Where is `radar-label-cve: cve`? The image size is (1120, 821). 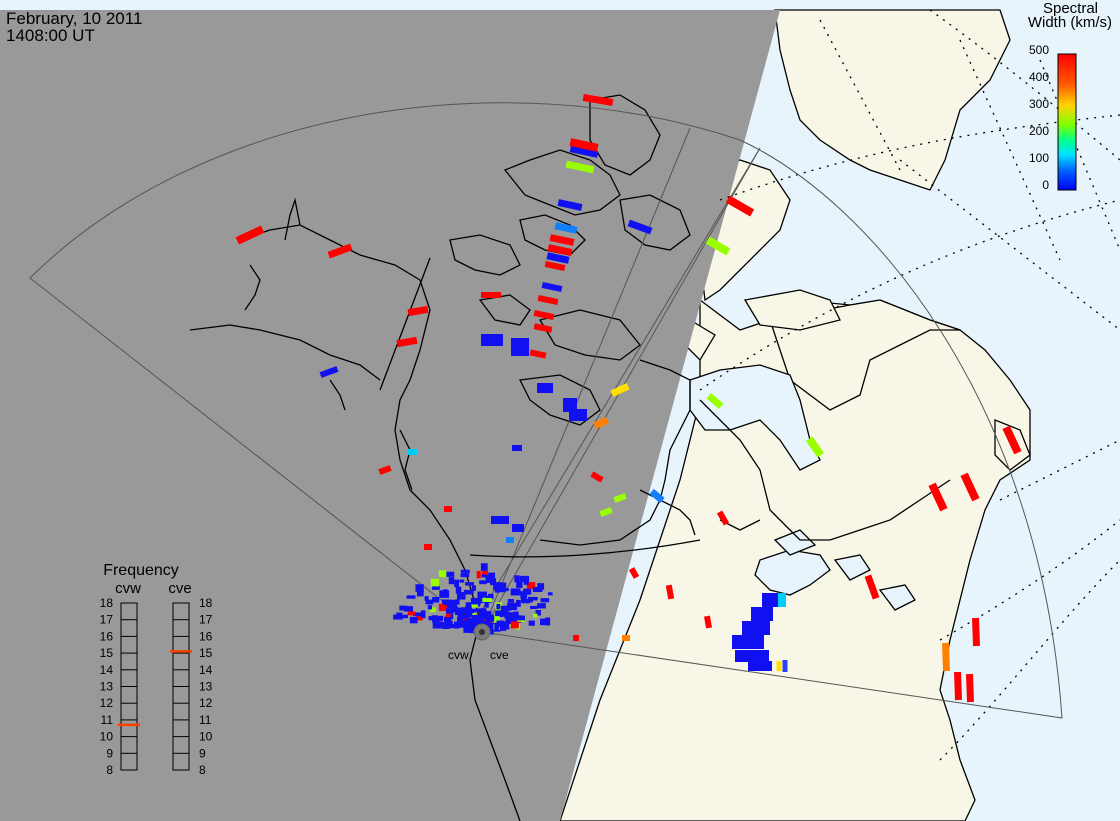 radar-label-cve: cve is located at coordinates (499, 655).